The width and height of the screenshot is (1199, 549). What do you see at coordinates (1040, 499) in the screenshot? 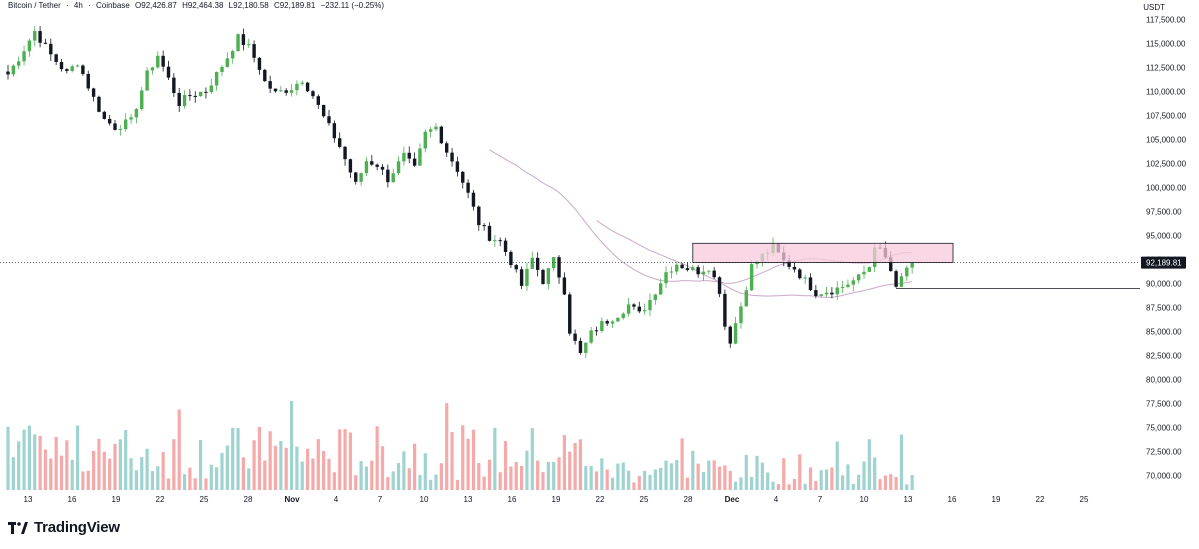
I see `time-tick-label: 22` at bounding box center [1040, 499].